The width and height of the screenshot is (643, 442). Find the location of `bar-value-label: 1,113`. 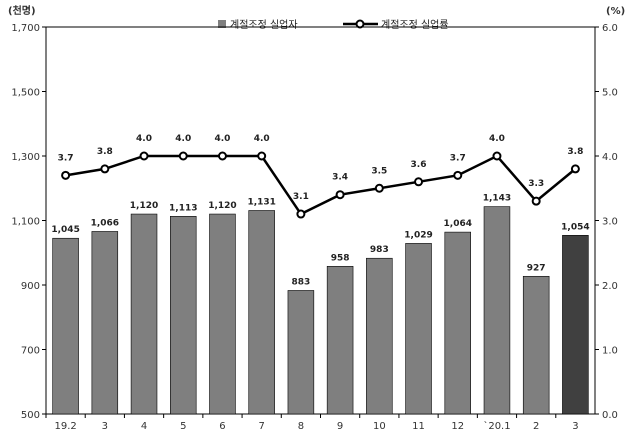

bar-value-label: 1,113 is located at coordinates (183, 208).